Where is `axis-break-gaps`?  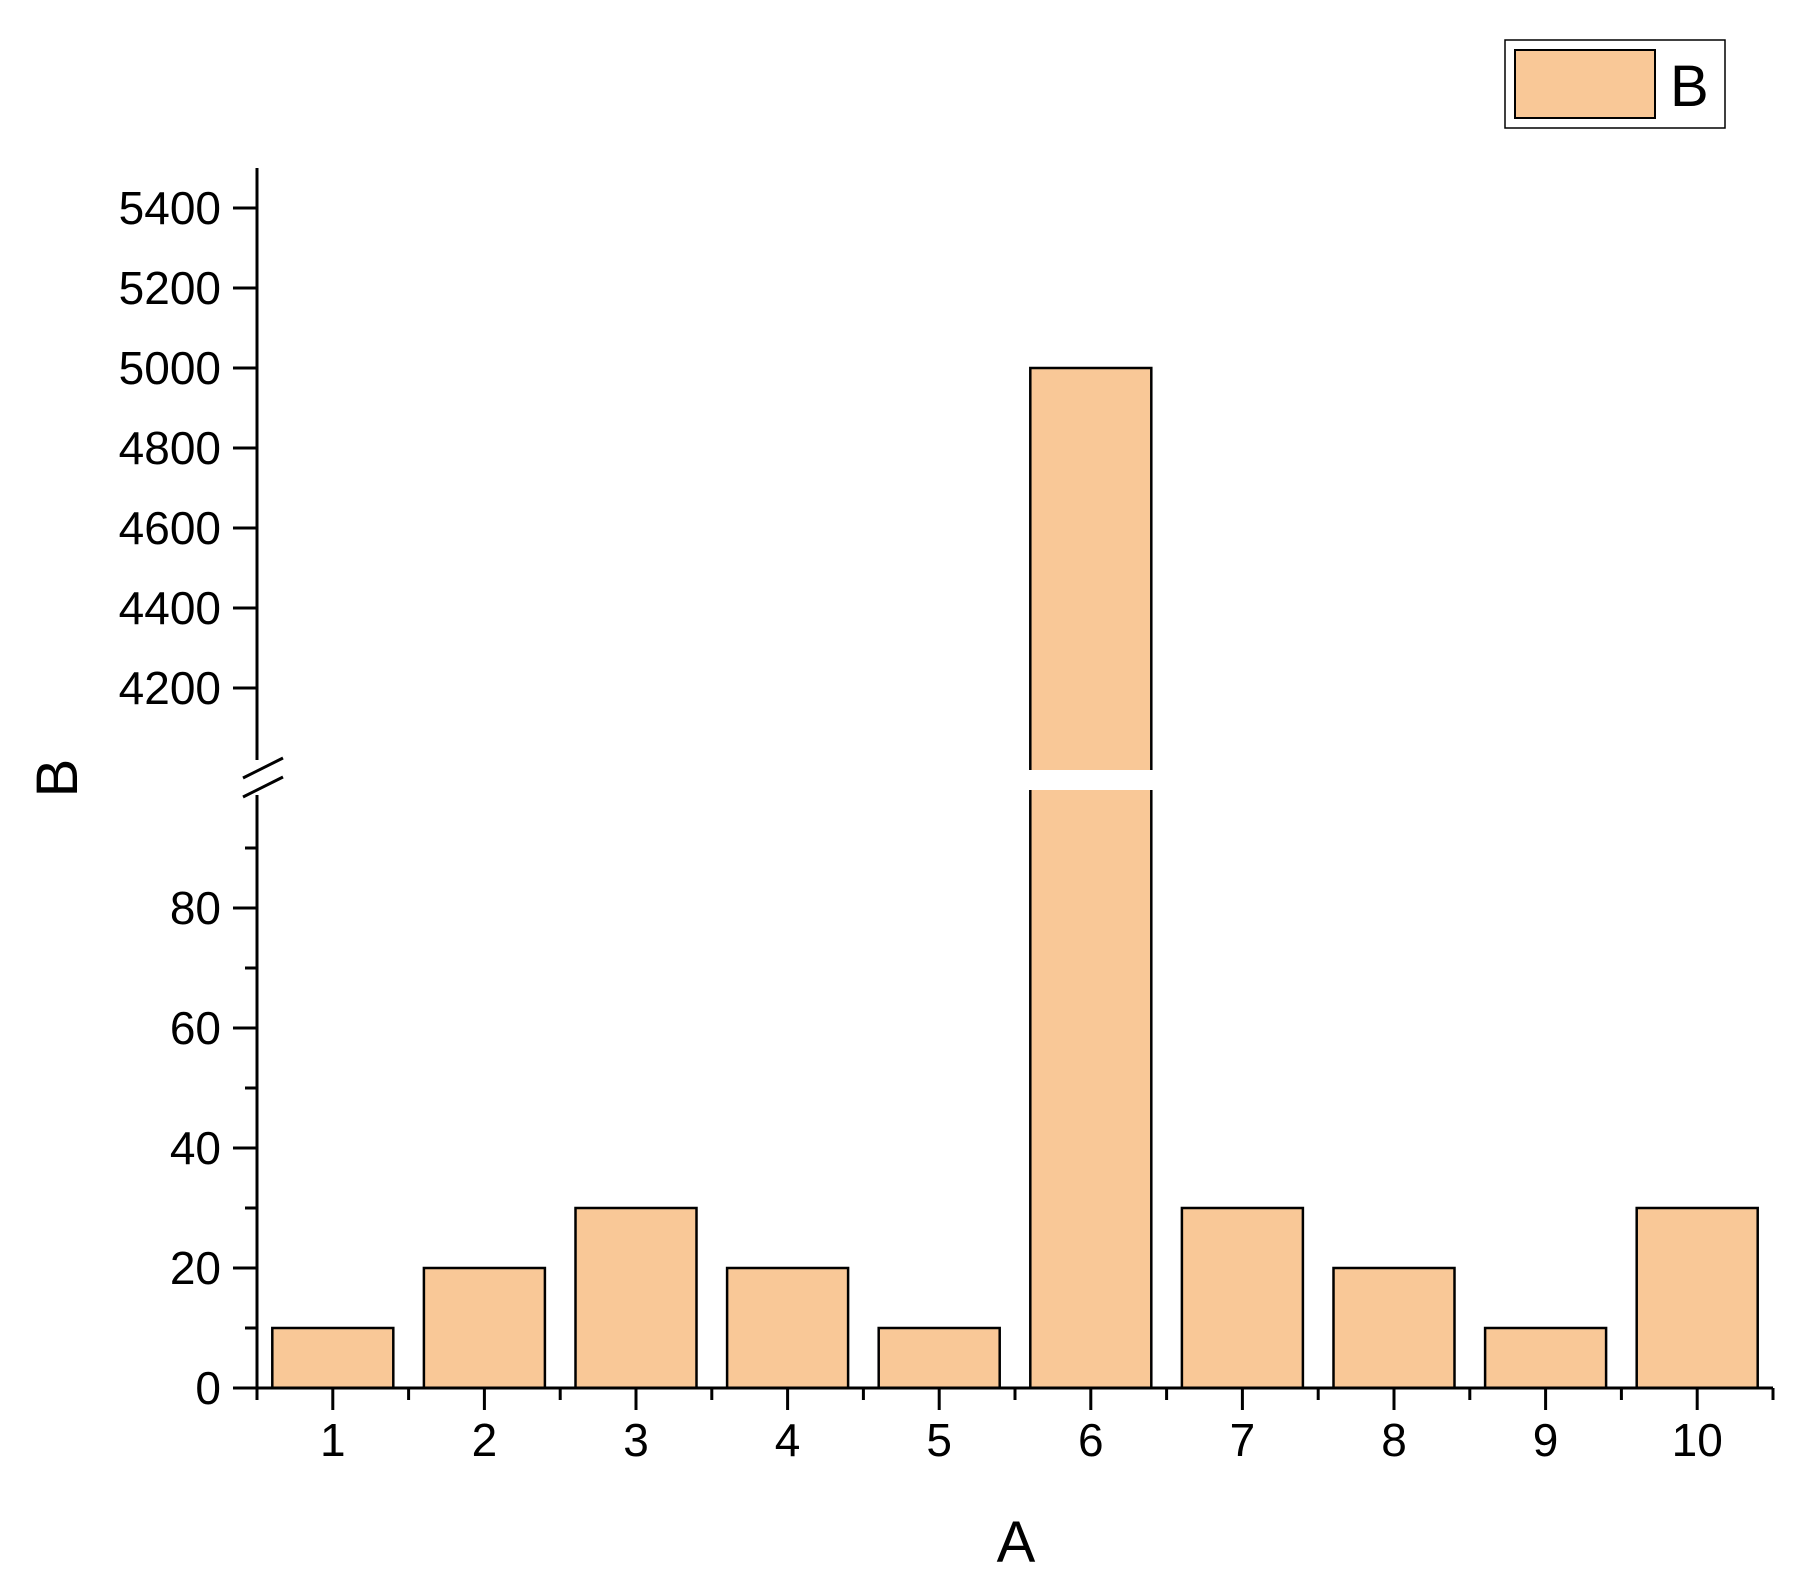
axis-break-gaps is located at coordinates (1091, 780).